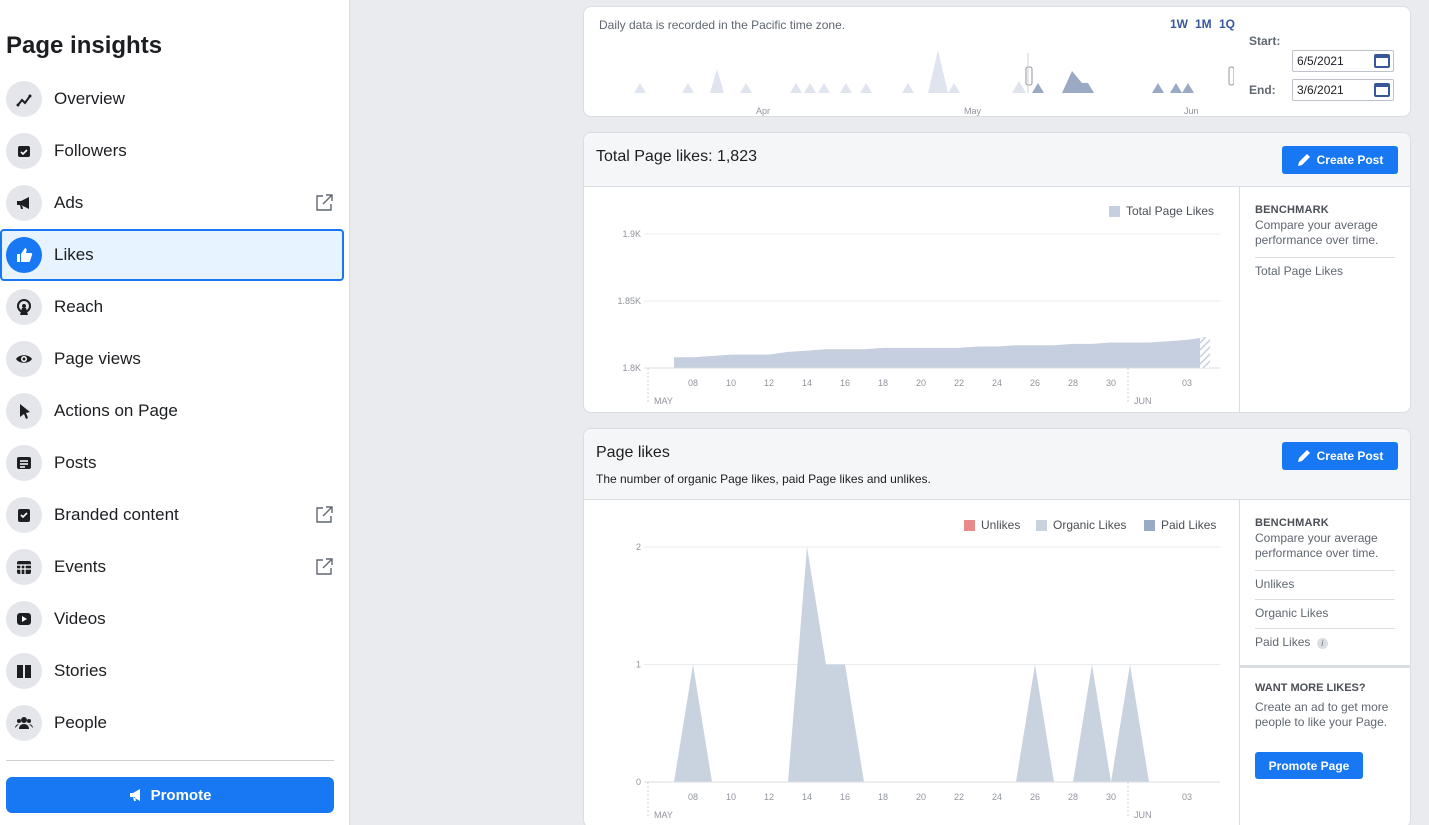 This screenshot has height=825, width=1429. I want to click on info-icon: i, so click(1322, 643).